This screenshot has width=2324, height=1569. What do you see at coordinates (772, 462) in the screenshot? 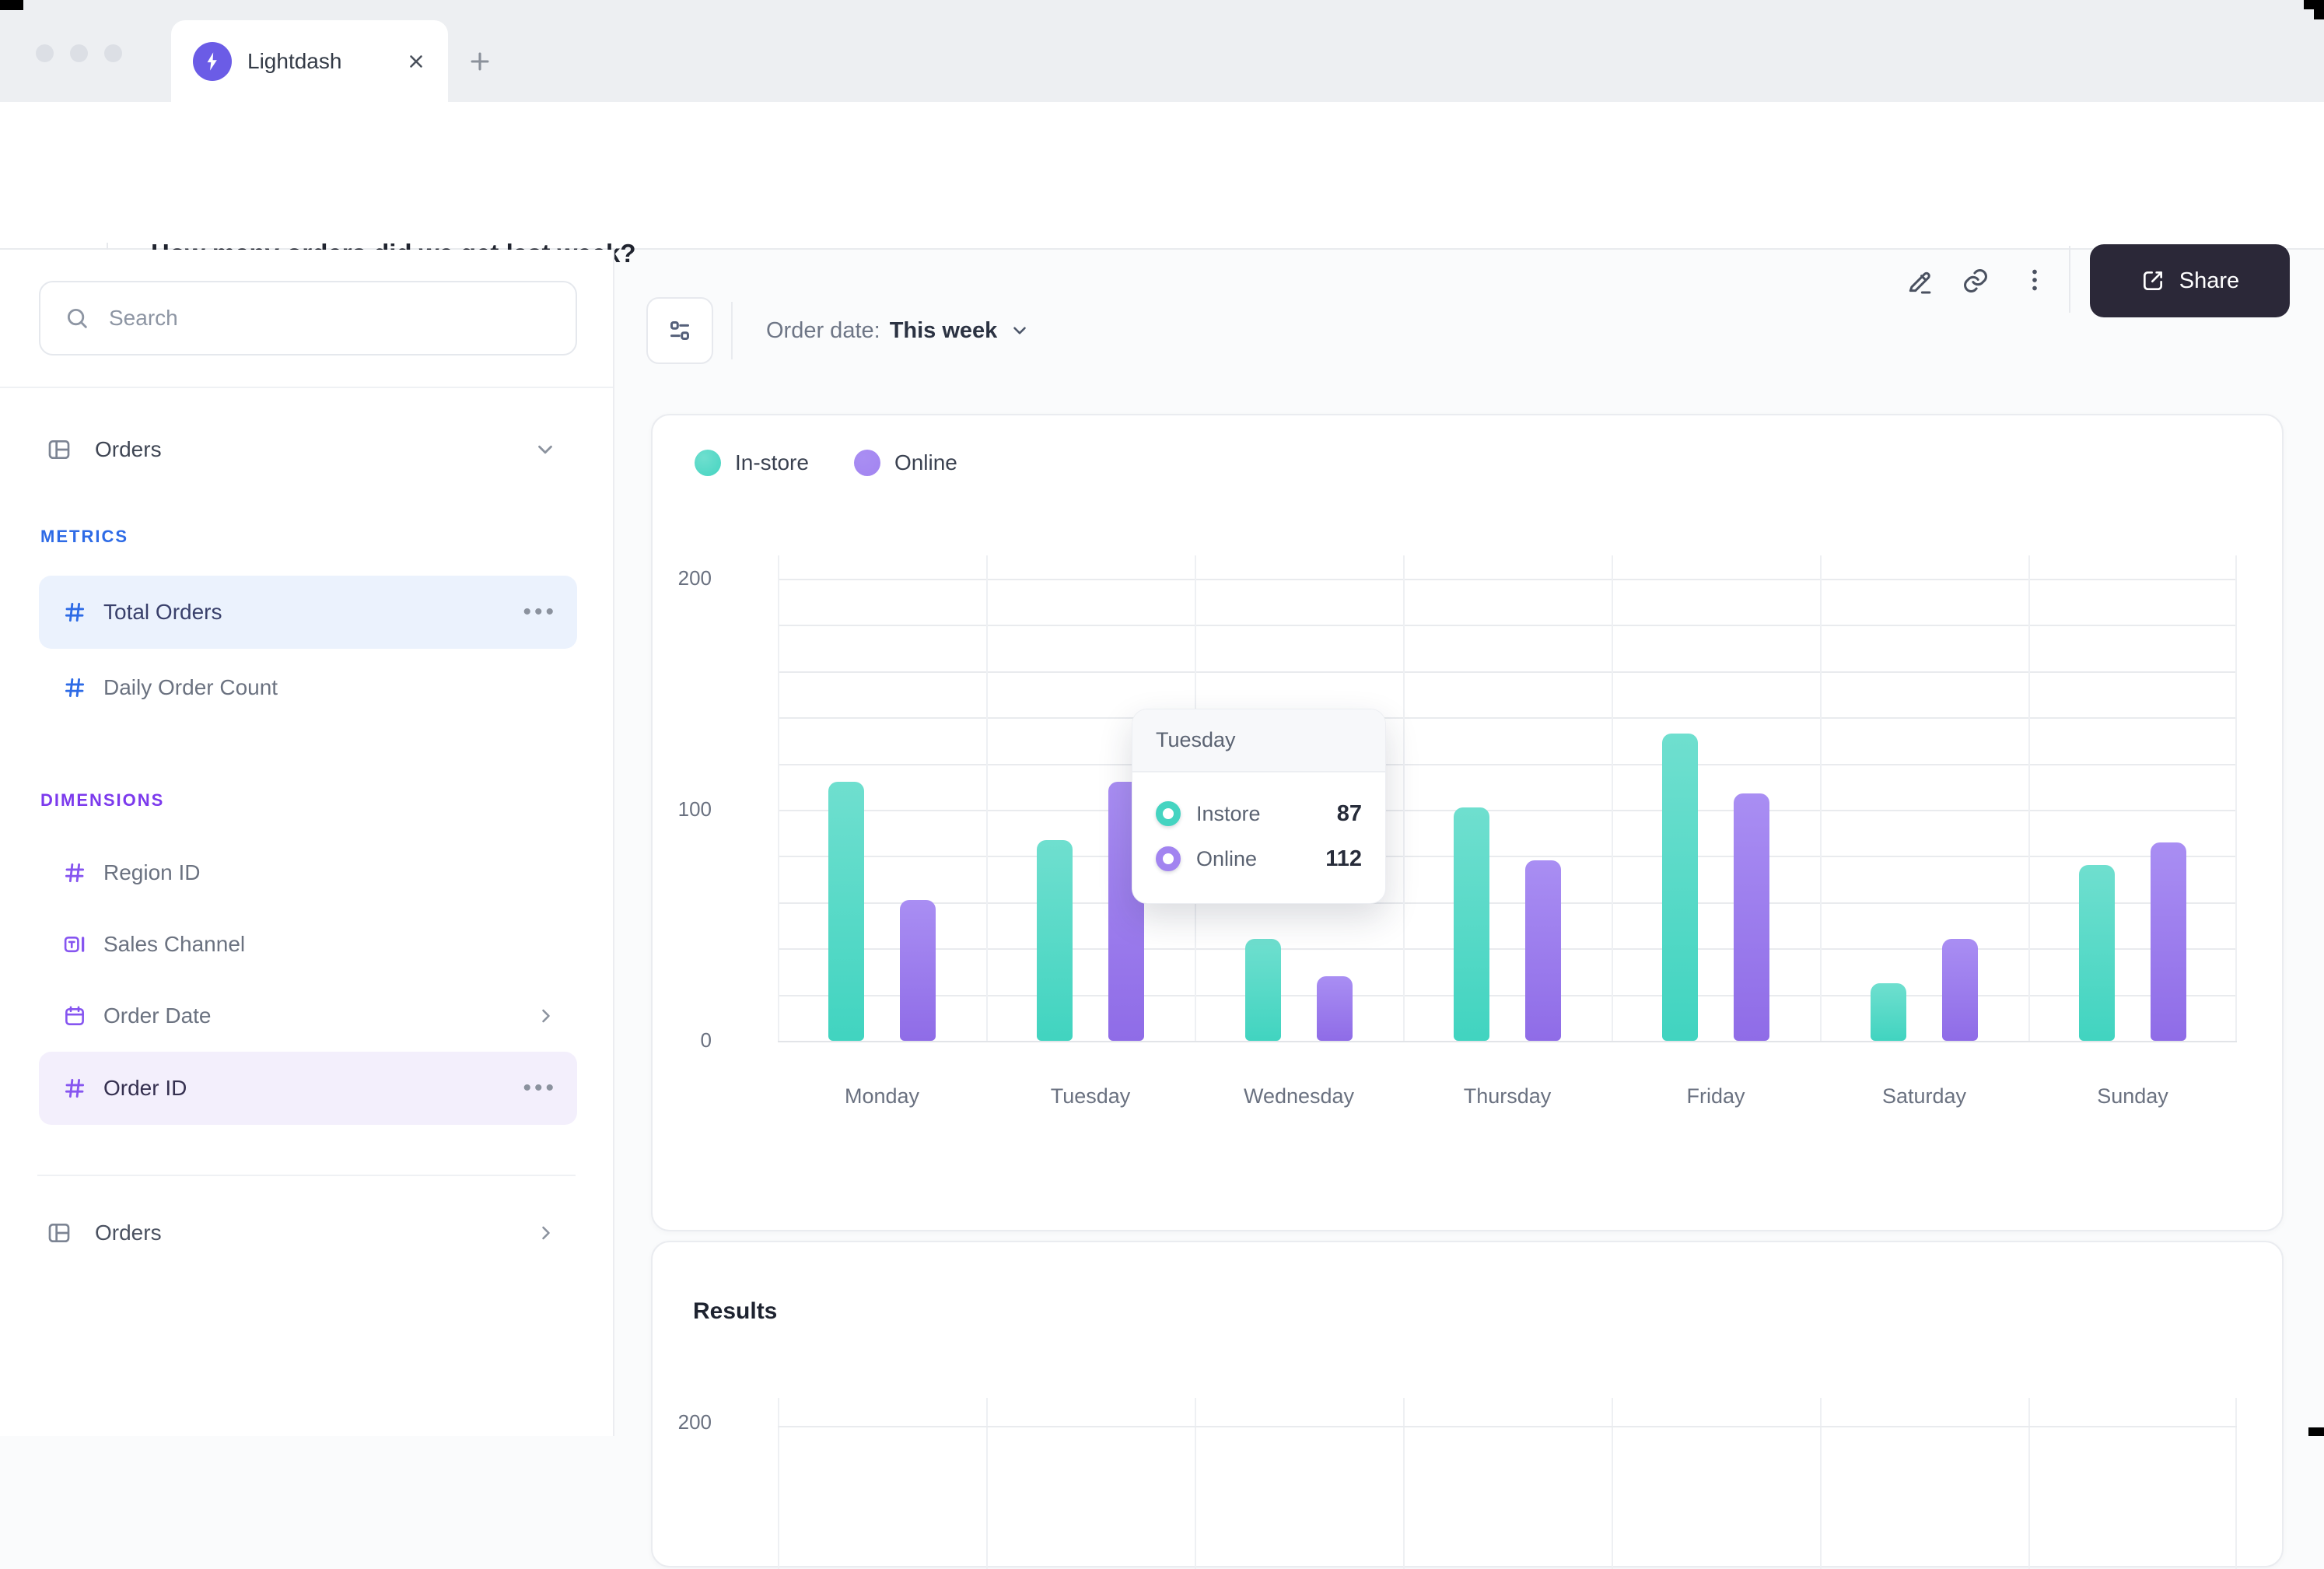
I see `legend-label: In-store` at bounding box center [772, 462].